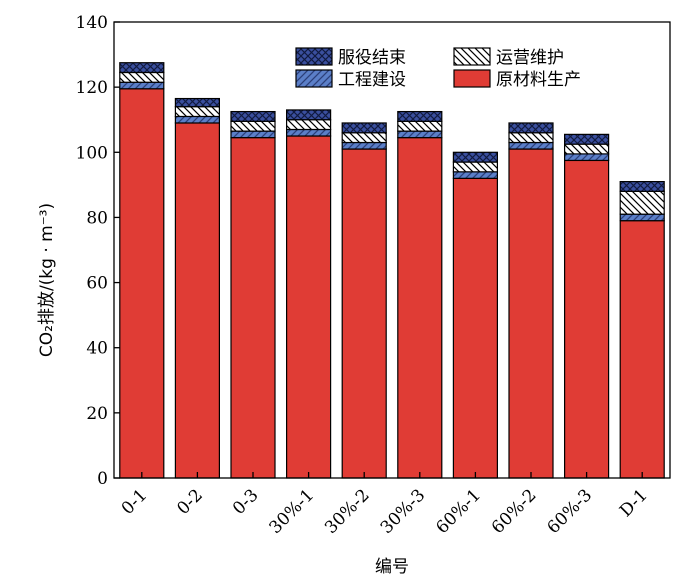 The width and height of the screenshot is (700, 579). Describe the element at coordinates (135, 502) in the screenshot. I see `x-tick-label: 0-1` at that location.